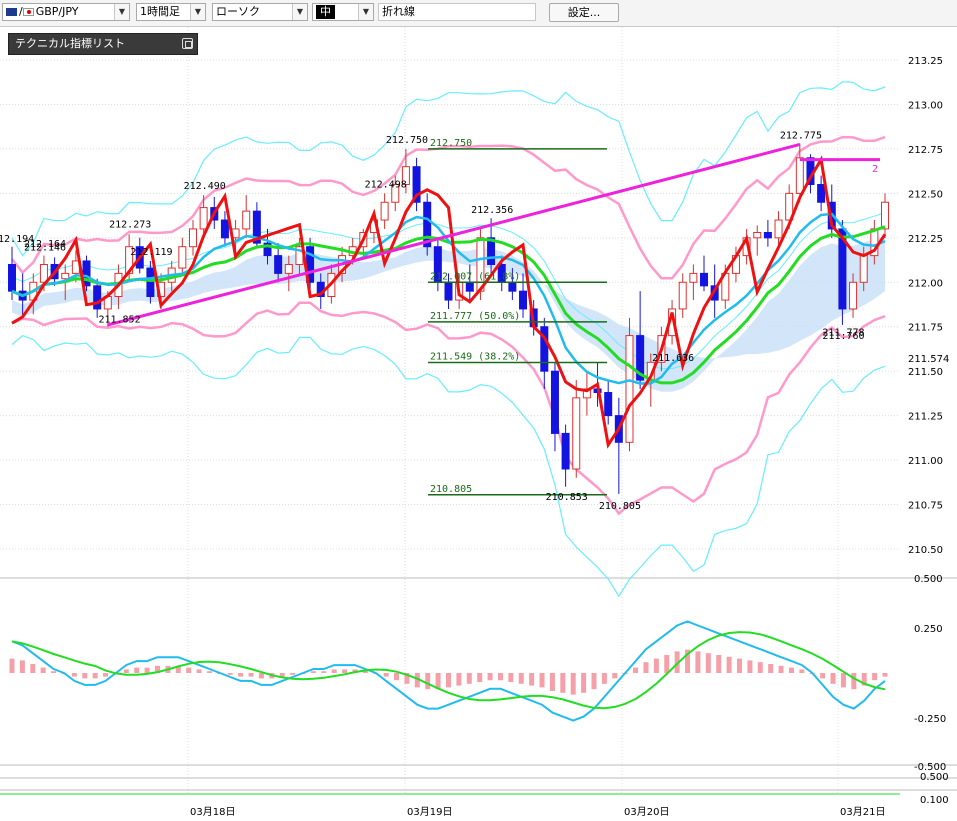 Image resolution: width=957 pixels, height=821 pixels. What do you see at coordinates (620, 506) in the screenshot?
I see `price-label: 210.805` at bounding box center [620, 506].